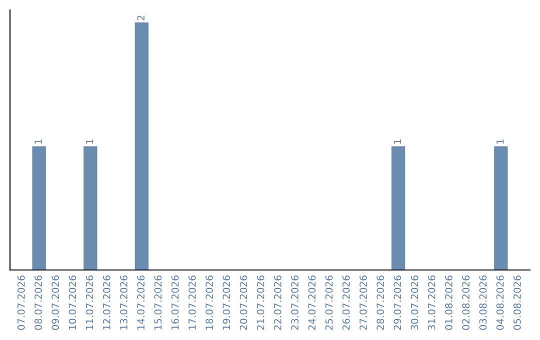  I want to click on x-tick-label: 01.08.2026, so click(448, 302).